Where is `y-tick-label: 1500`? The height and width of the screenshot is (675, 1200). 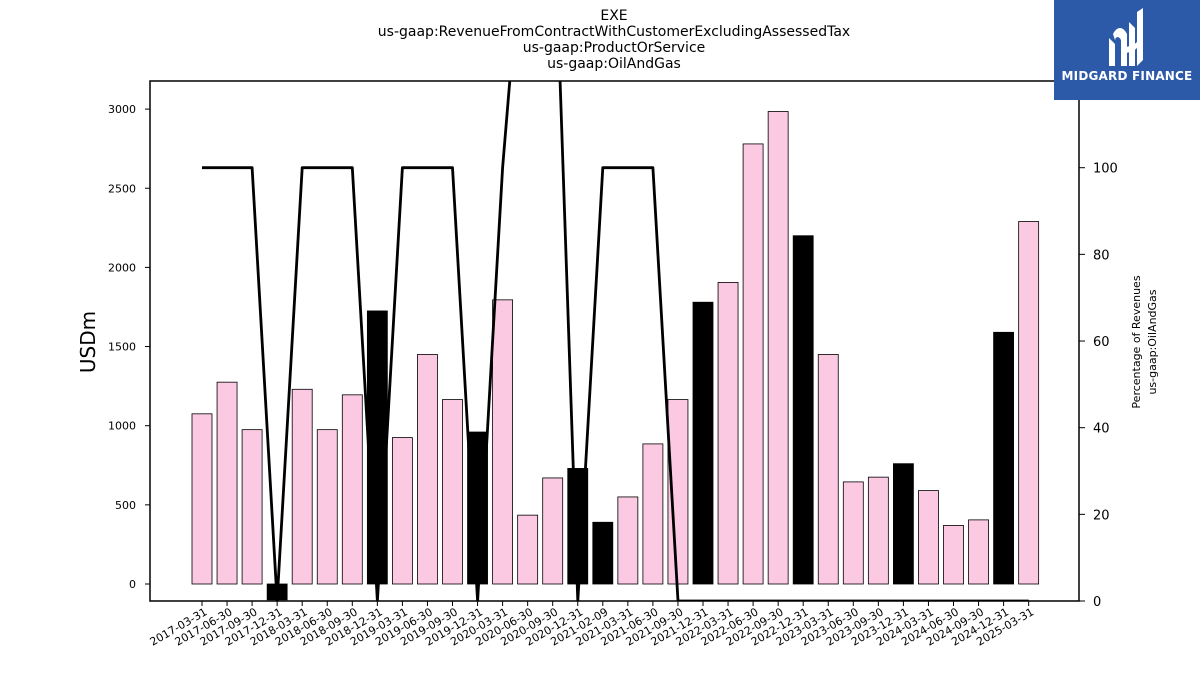 y-tick-label: 1500 is located at coordinates (122, 347).